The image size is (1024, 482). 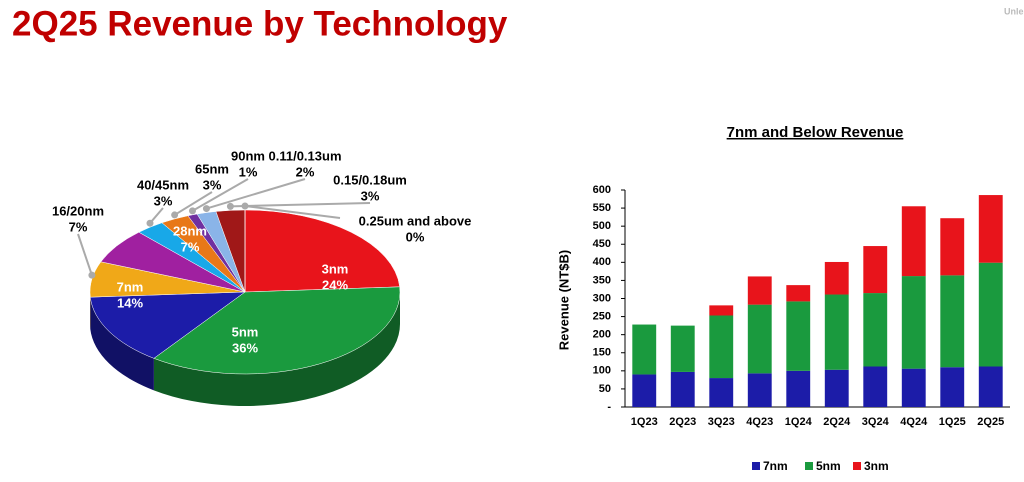 What do you see at coordinates (212, 168) in the screenshot?
I see `slice-label: 65nm` at bounding box center [212, 168].